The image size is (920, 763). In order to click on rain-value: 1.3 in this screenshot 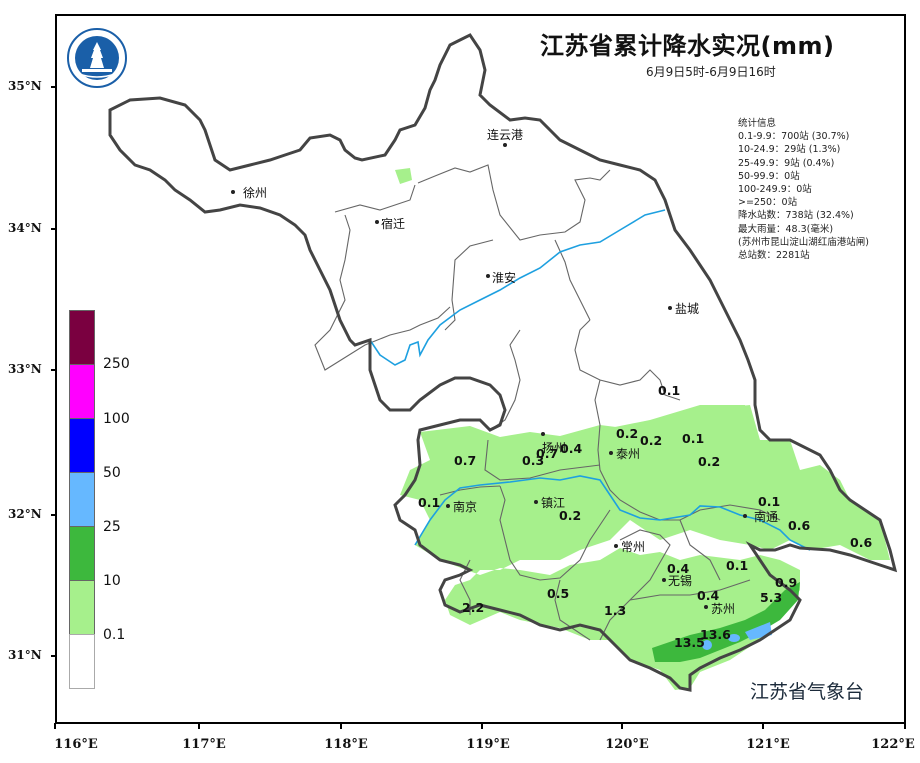, I will do `click(615, 610)`.